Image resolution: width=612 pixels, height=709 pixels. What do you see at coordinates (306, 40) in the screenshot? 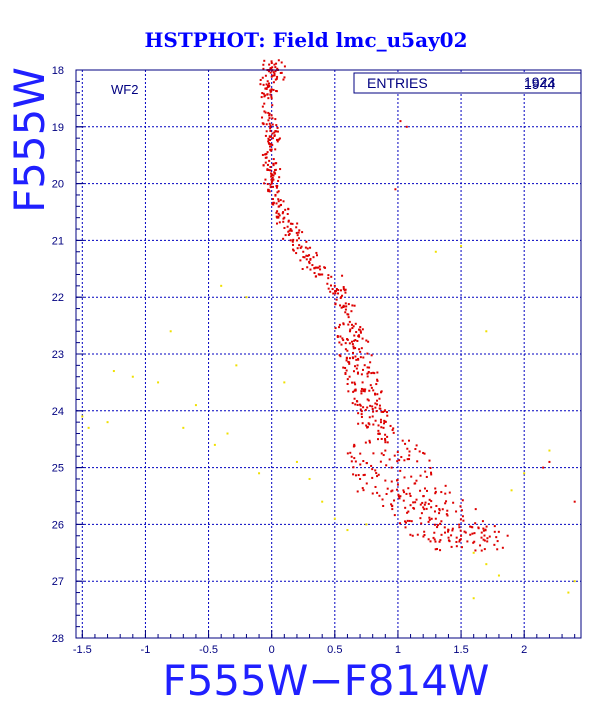
I see `chart-title: HSTPHOT: Field lmc_u5ay02` at bounding box center [306, 40].